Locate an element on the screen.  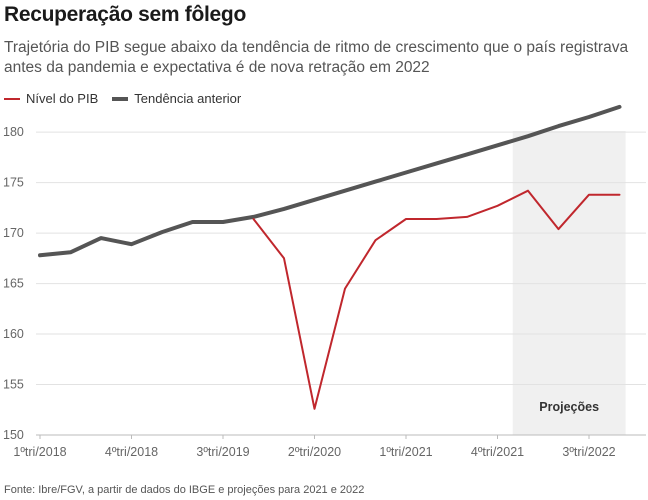
legend-swatch-trend is located at coordinates (120, 98).